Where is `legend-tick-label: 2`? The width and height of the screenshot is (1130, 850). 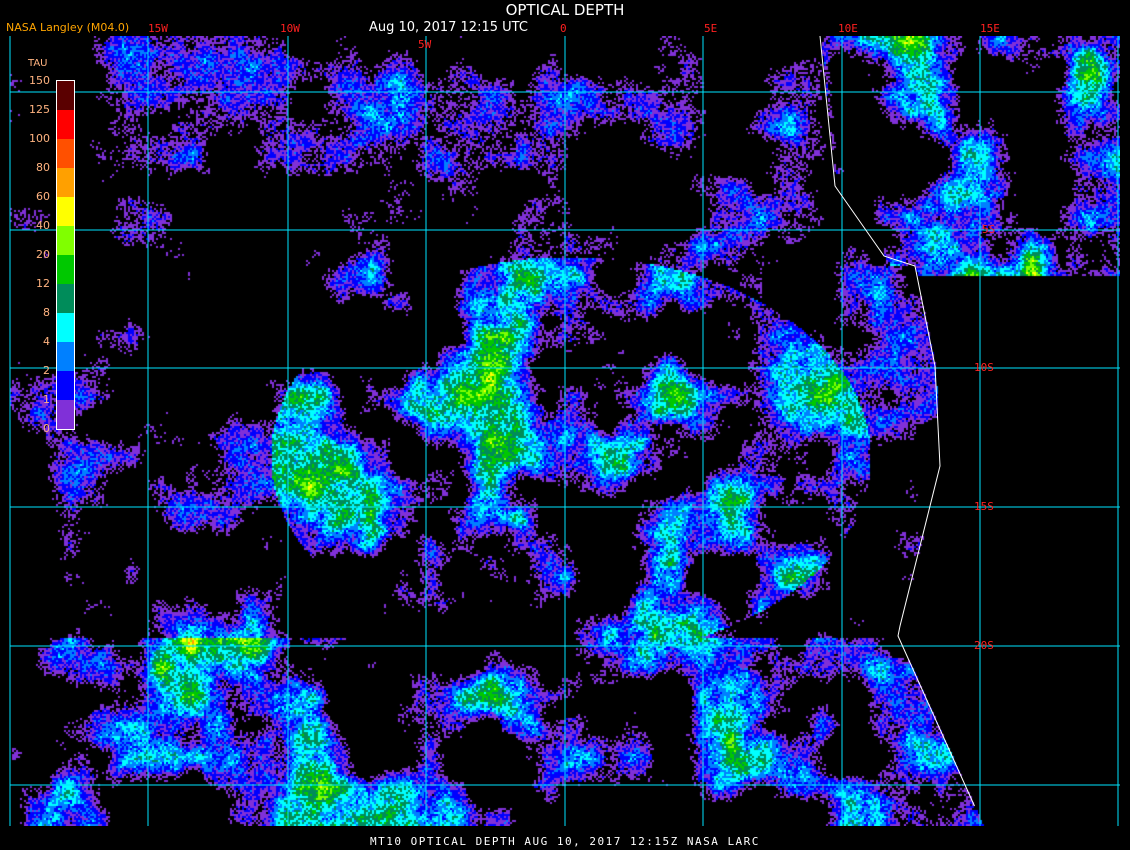
legend-tick-label: 2 is located at coordinates (46, 370).